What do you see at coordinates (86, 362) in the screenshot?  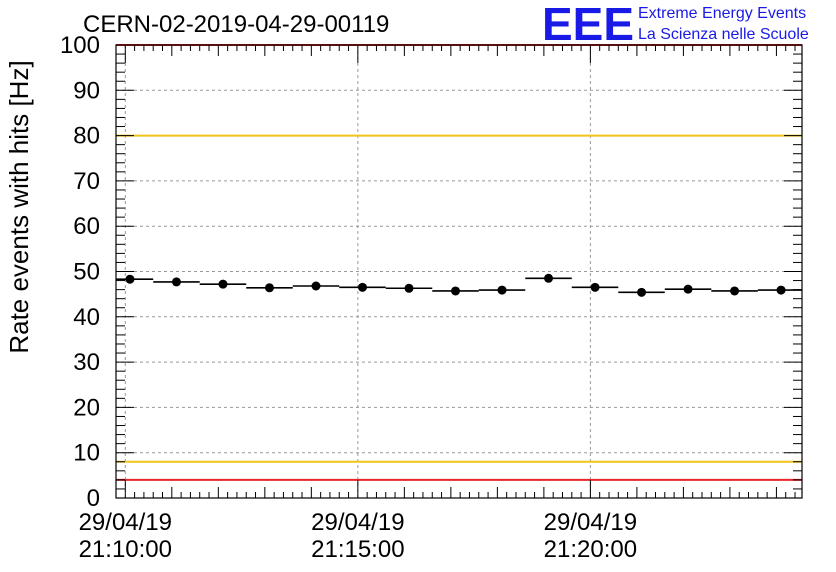 I see `y-tick-label: 30` at bounding box center [86, 362].